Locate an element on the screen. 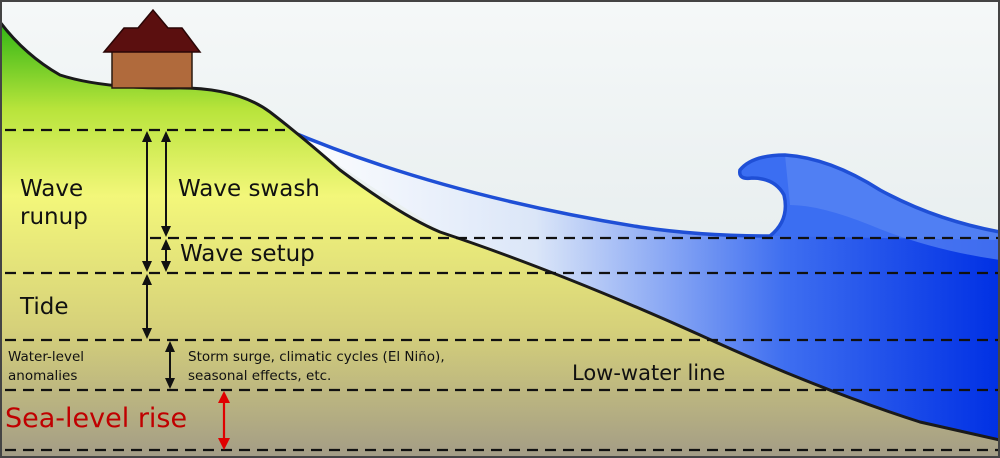 The height and width of the screenshot is (458, 1000). water-level-anomalies-label: Water-level anomalies is located at coordinates (46, 366).